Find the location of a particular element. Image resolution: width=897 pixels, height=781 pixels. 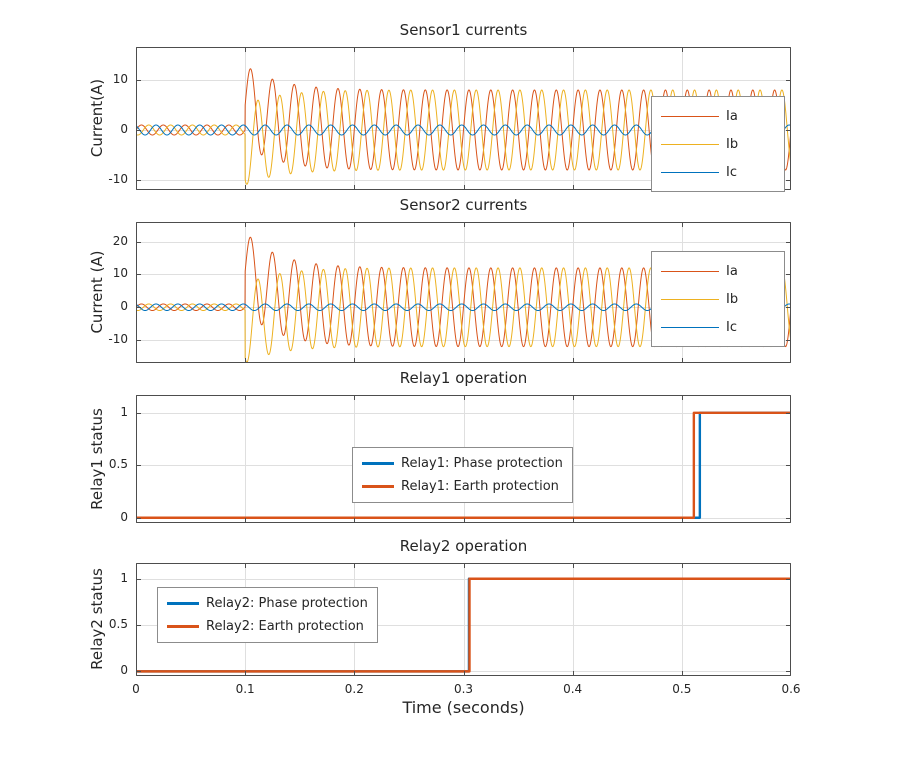

x-tick-label: 0.1 is located at coordinates (245, 689).